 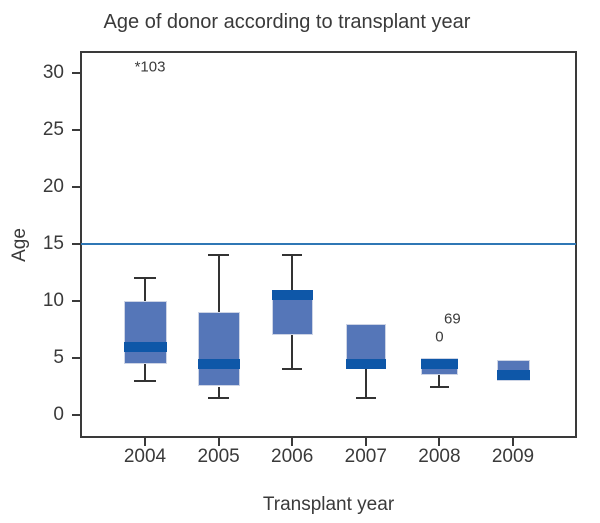 What do you see at coordinates (219, 255) in the screenshot?
I see `upper-whisker-cap-2005` at bounding box center [219, 255].